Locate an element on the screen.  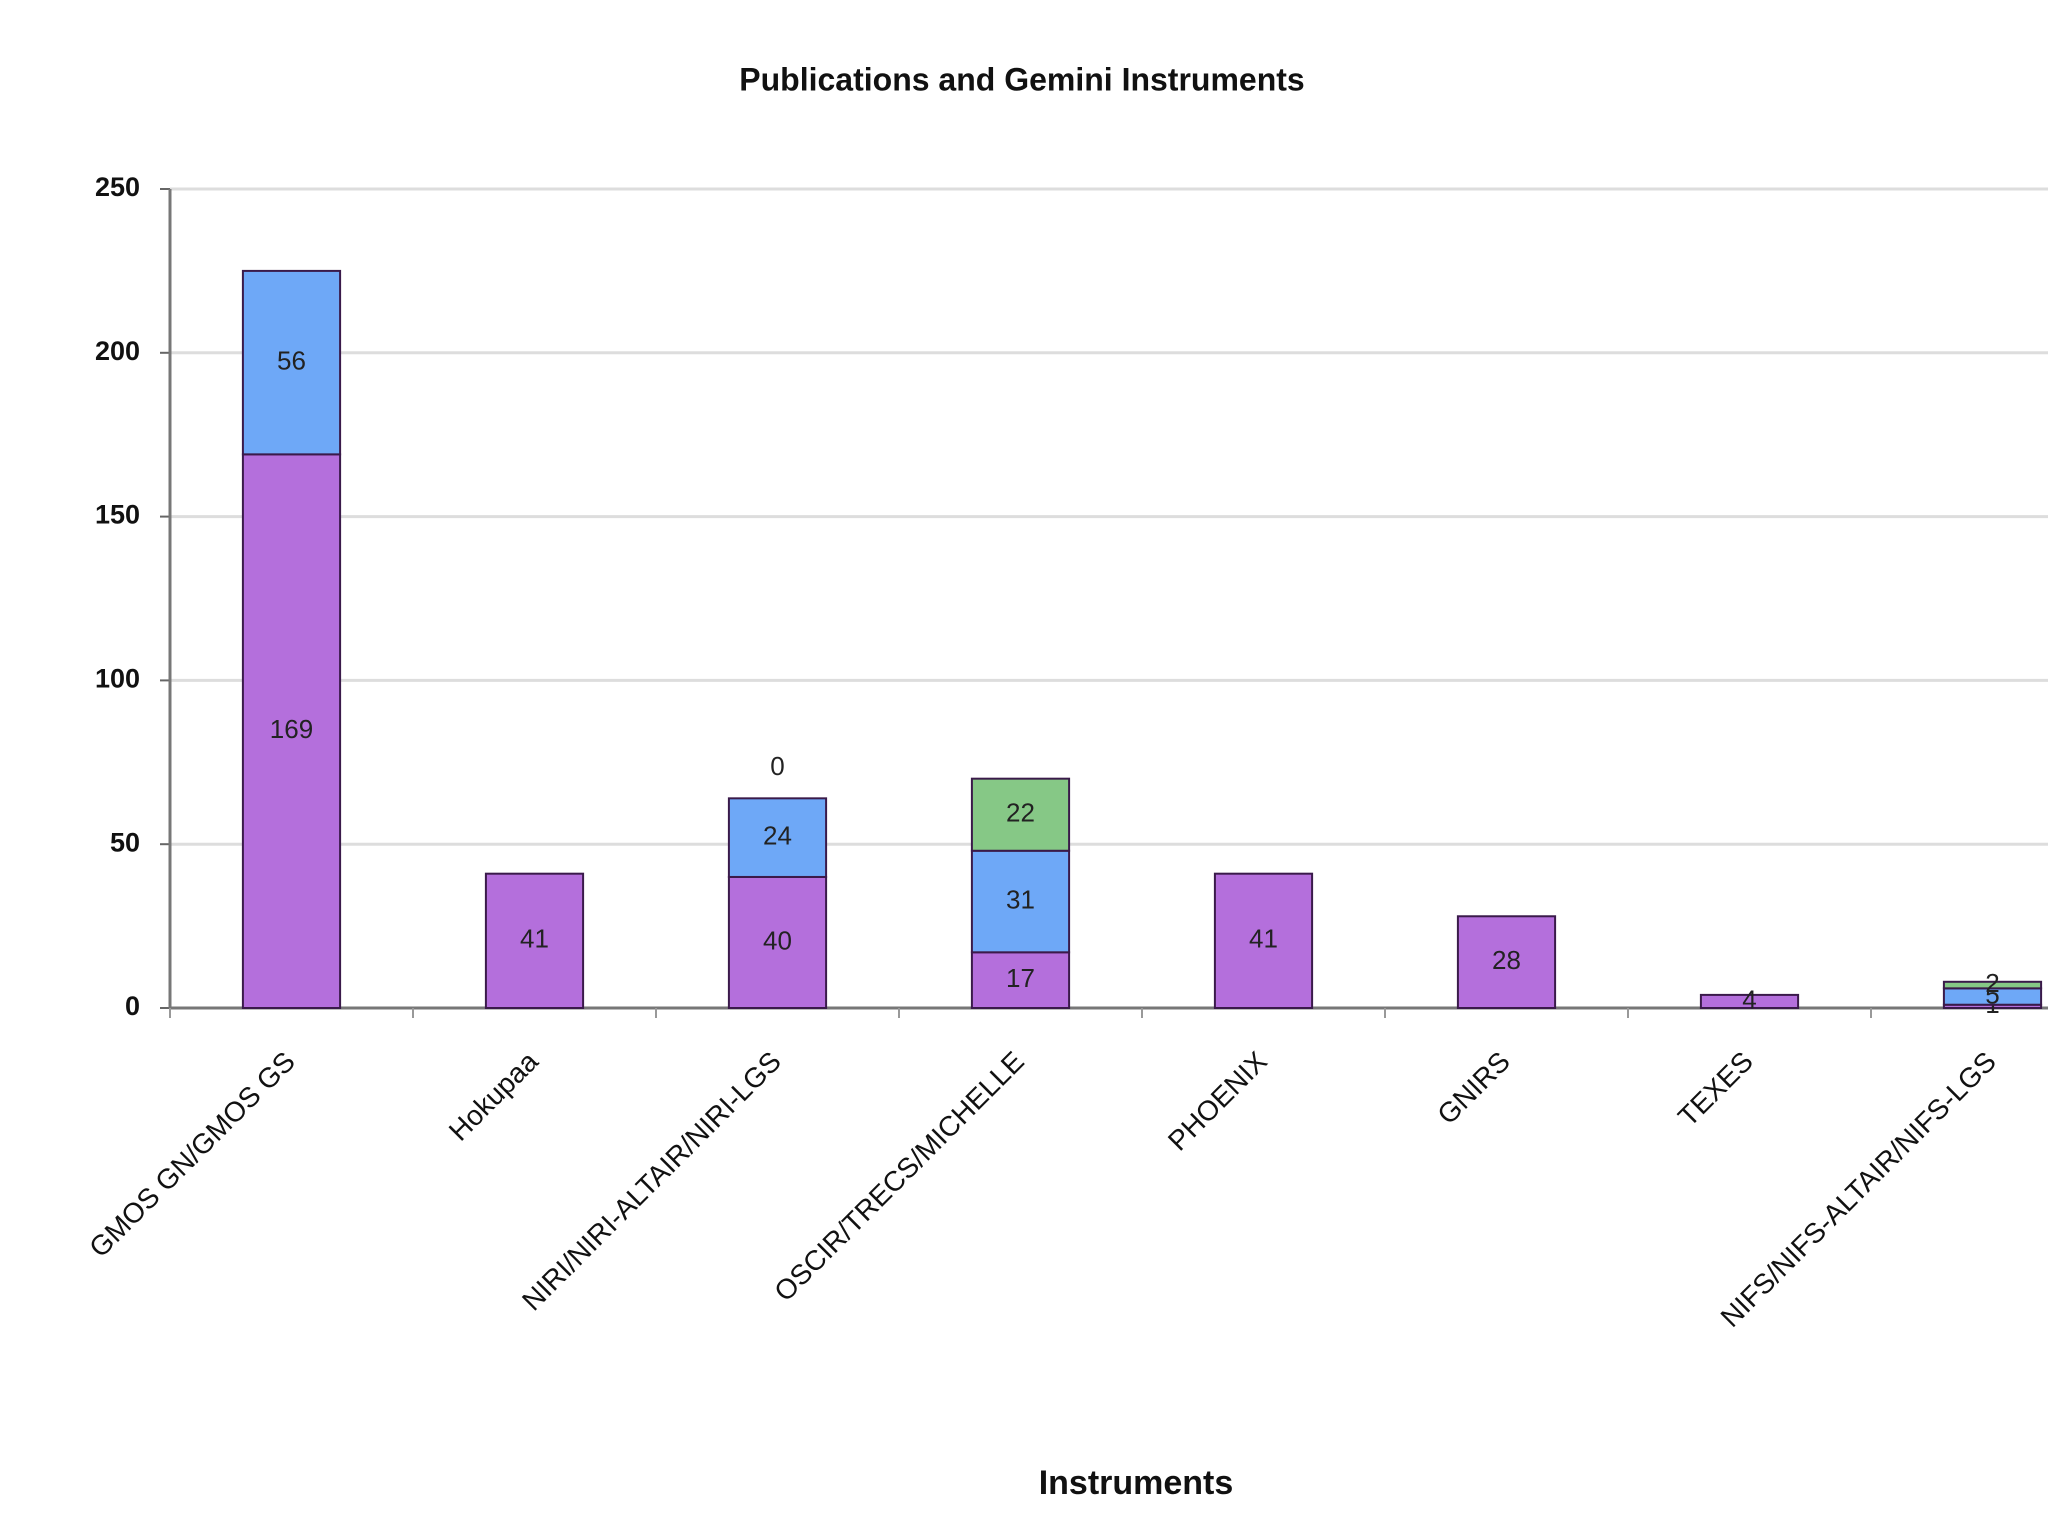
chart-title: Publications and Gemini Instruments is located at coordinates (1021, 79).